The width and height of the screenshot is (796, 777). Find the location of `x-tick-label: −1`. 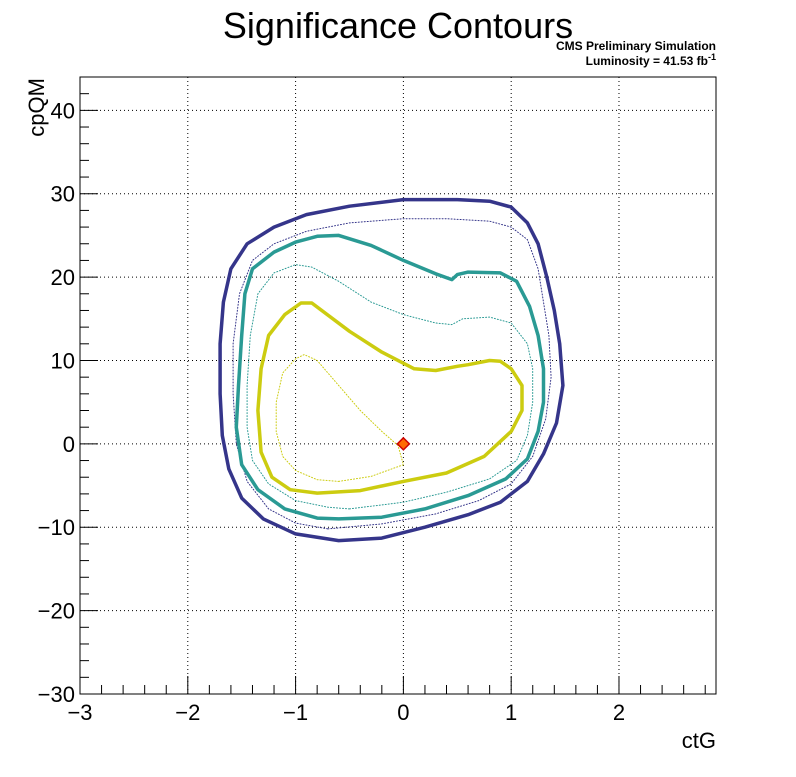

x-tick-label: −1 is located at coordinates (295, 712).